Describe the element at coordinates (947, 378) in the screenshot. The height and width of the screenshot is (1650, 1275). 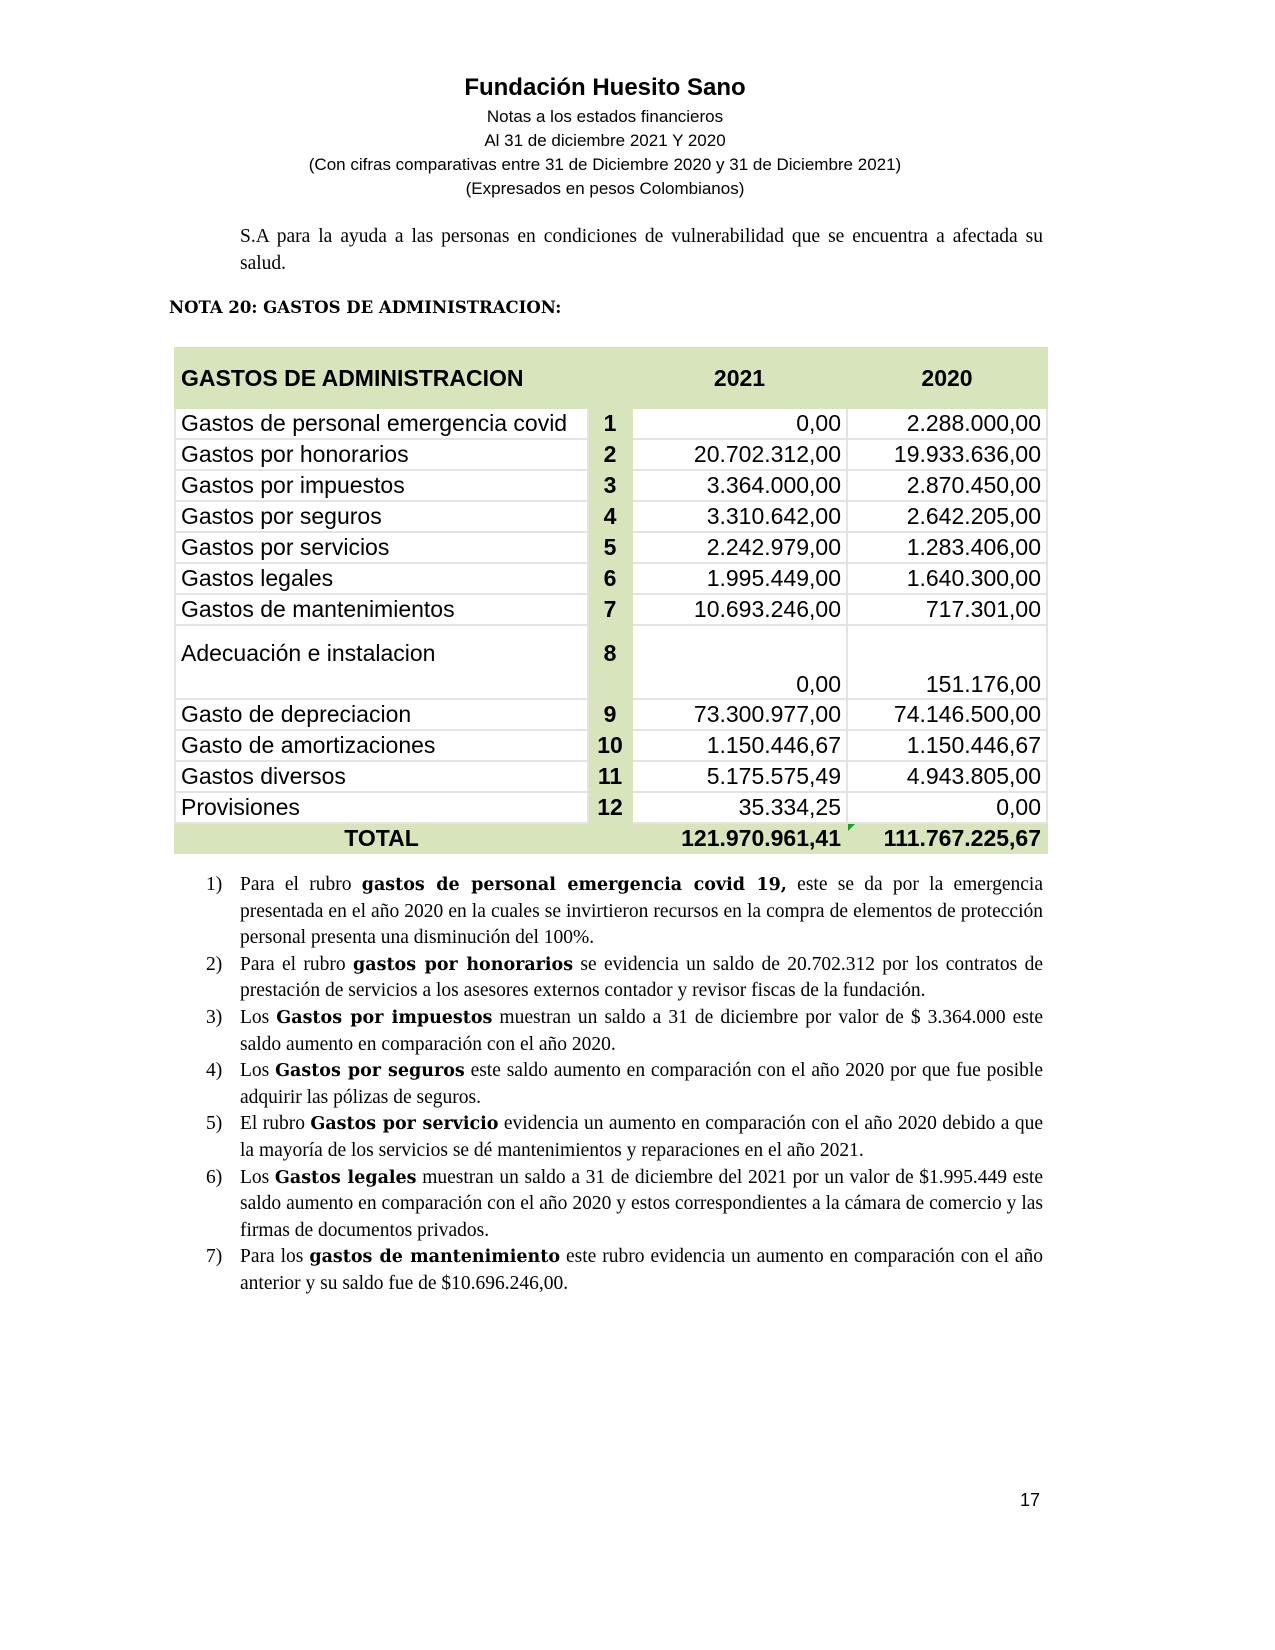
I see `header-2020: 2020` at that location.